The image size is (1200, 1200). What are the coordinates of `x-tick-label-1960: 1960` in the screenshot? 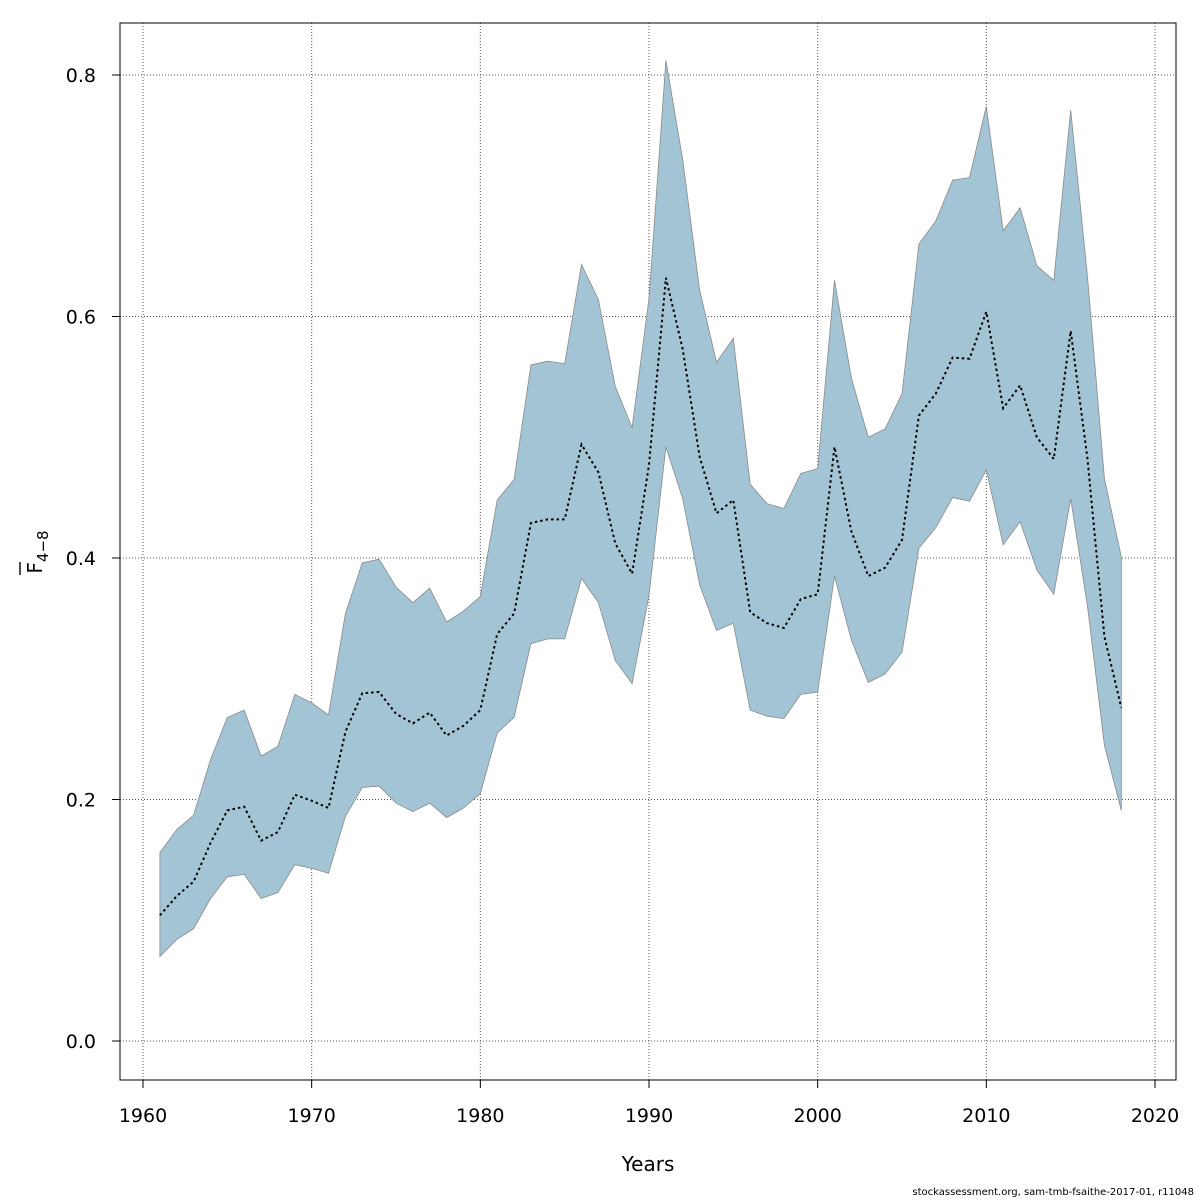 It's located at (143, 1116).